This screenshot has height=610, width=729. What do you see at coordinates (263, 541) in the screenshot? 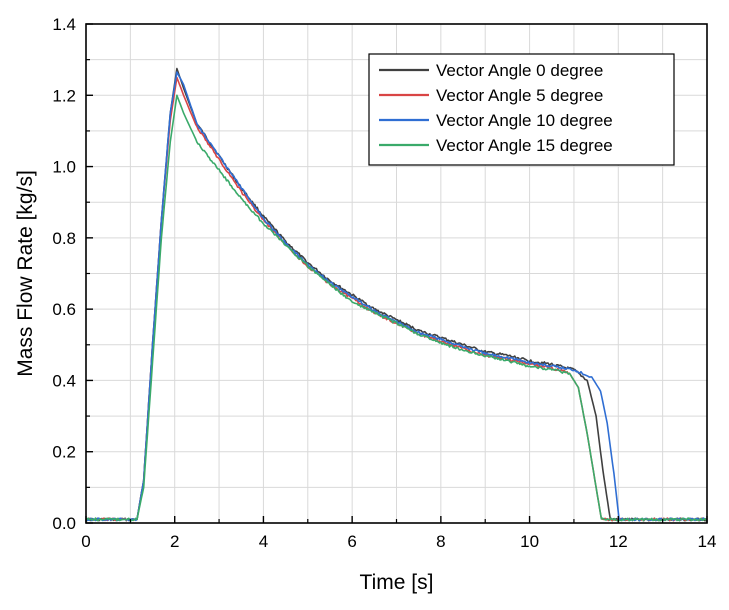
I see `x-tick-label: 4` at bounding box center [263, 541].